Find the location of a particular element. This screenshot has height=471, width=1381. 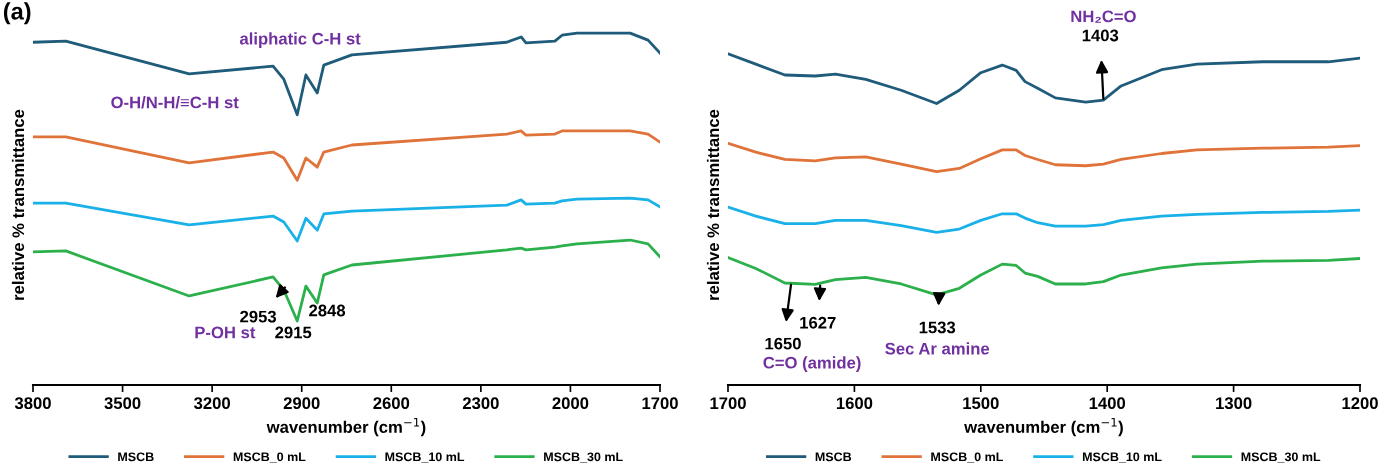

annotation: 1627 is located at coordinates (818, 322).